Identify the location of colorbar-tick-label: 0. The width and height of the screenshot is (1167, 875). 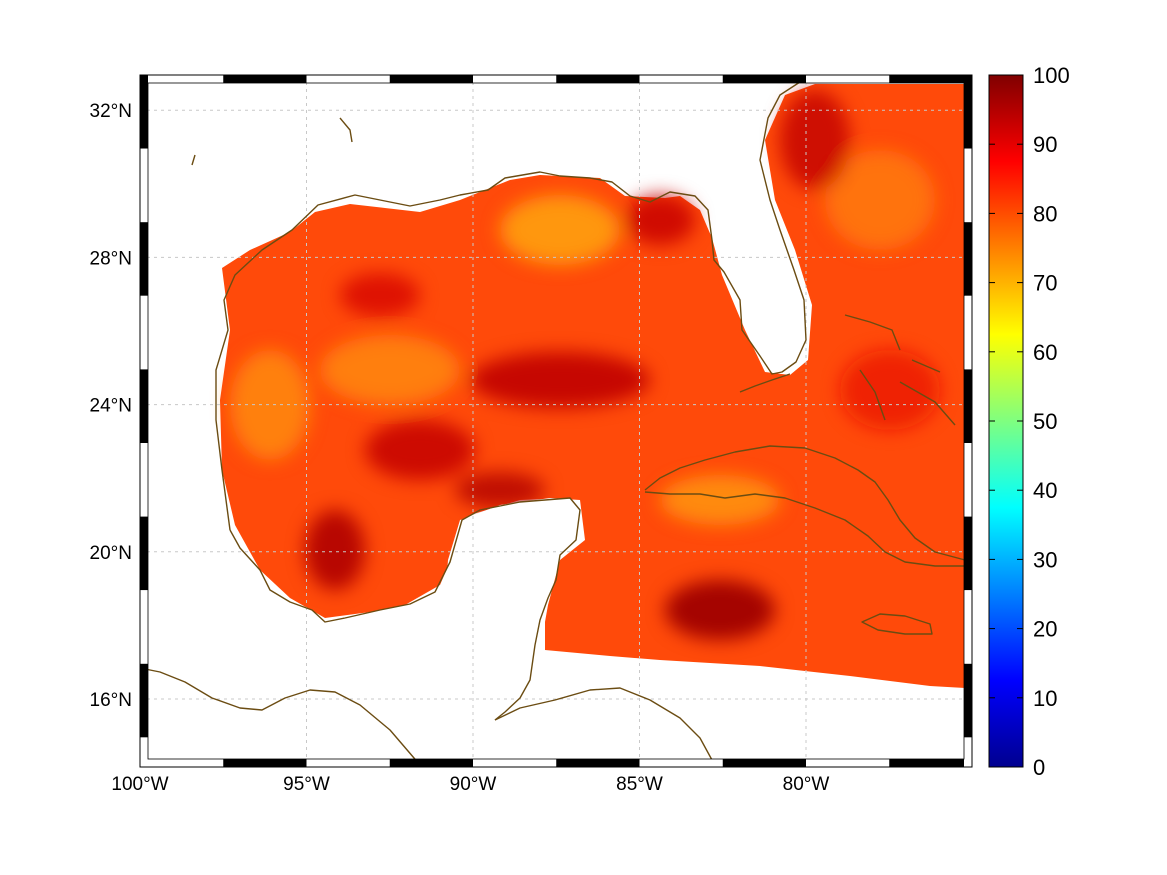
(1039, 767).